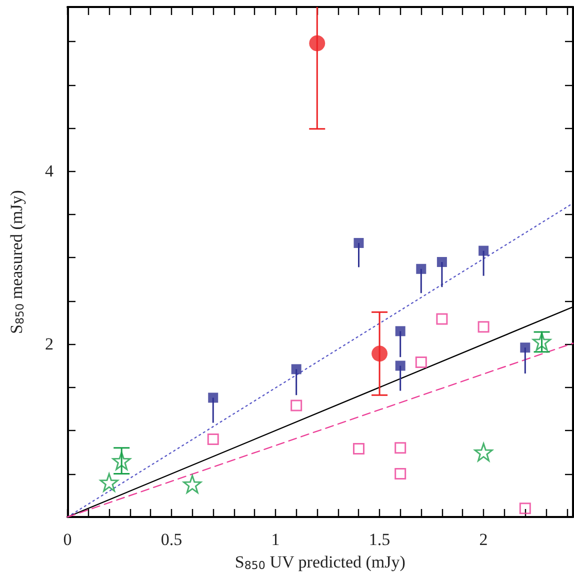  Describe the element at coordinates (379, 539) in the screenshot. I see `x-tick-label: 1.5` at that location.